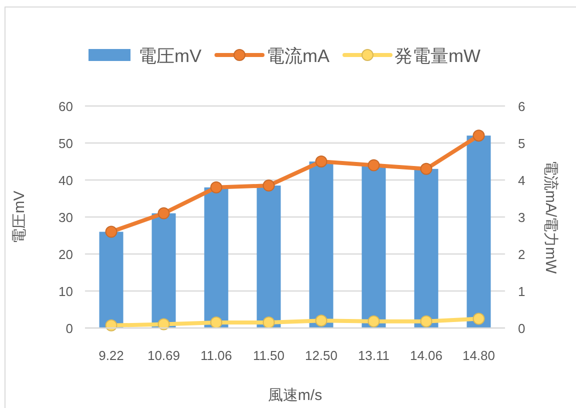  What do you see at coordinates (65, 291) in the screenshot?
I see `y-tick-label: 10` at bounding box center [65, 291].